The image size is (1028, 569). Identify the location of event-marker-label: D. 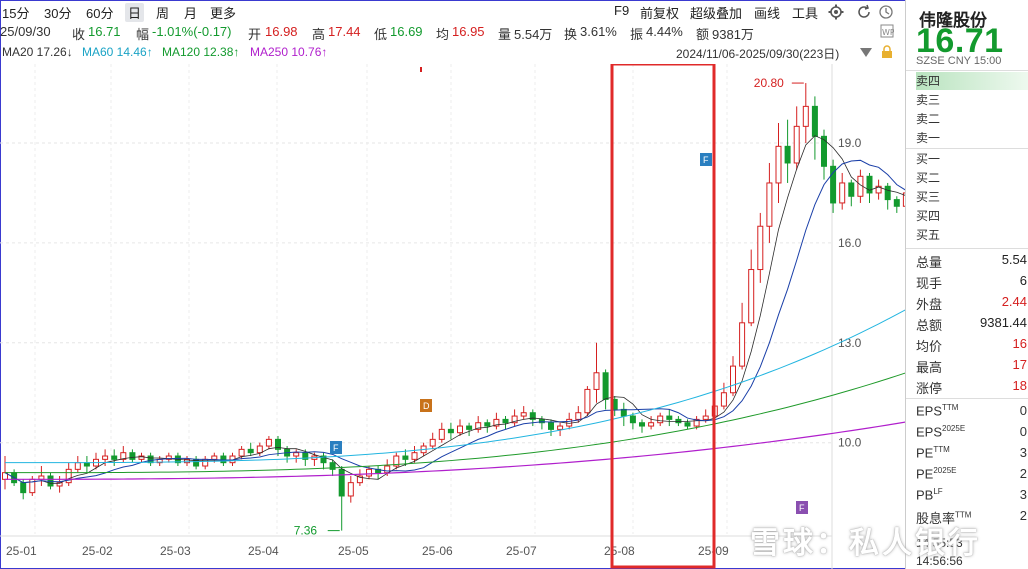
(426, 406).